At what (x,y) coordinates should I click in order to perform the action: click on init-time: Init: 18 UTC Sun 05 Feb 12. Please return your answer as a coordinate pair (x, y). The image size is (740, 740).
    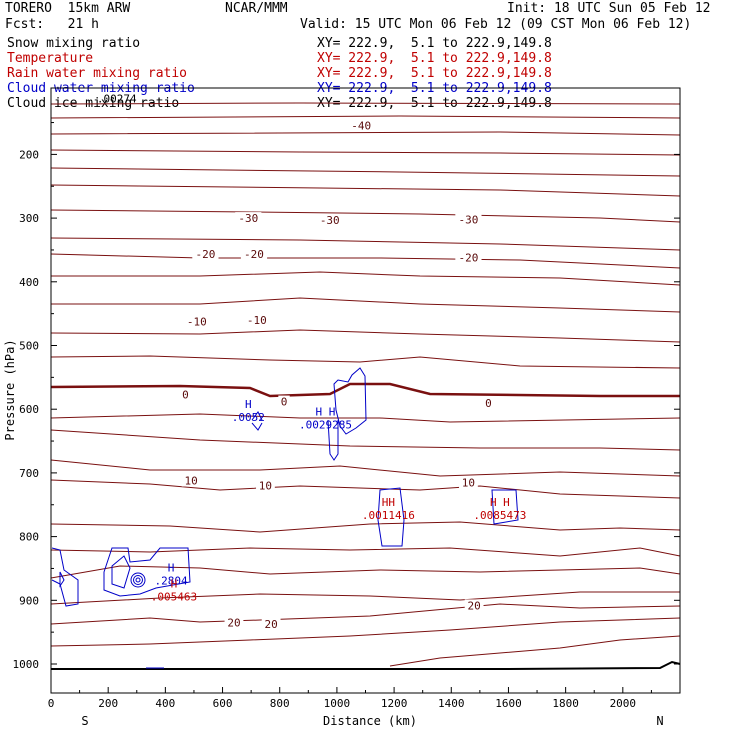
    Looking at the image, I should click on (609, 8).